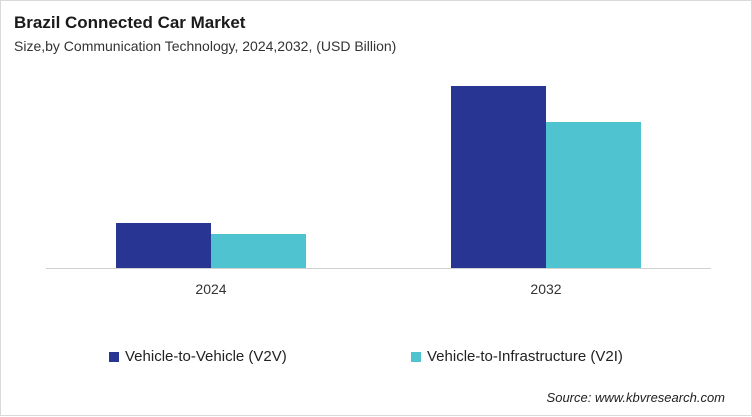  I want to click on x-tick-label: 2024, so click(210, 289).